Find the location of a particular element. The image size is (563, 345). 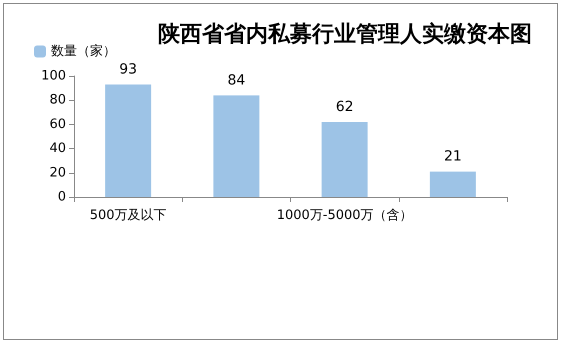

y-tick-label: 0 is located at coordinates (62, 197).